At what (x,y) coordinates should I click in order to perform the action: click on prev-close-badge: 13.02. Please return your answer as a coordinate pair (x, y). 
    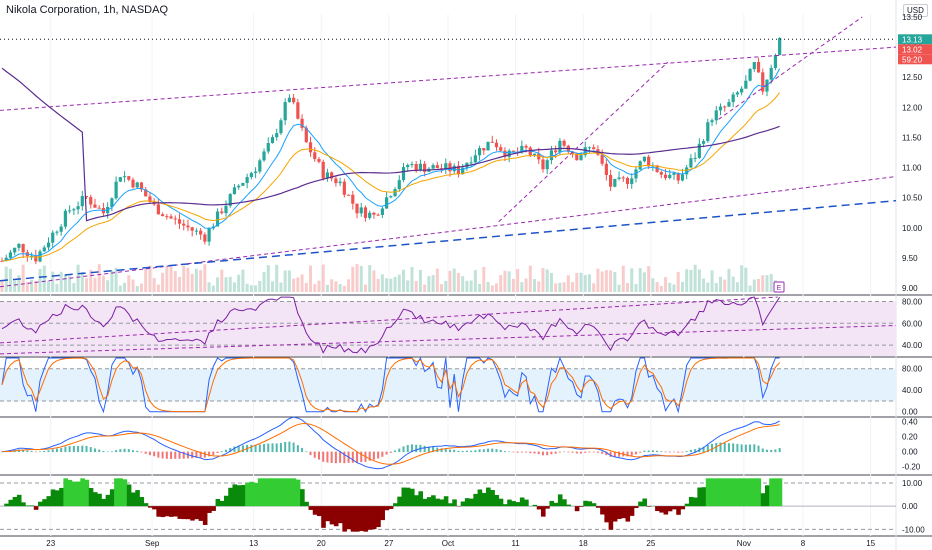
    Looking at the image, I should click on (912, 49).